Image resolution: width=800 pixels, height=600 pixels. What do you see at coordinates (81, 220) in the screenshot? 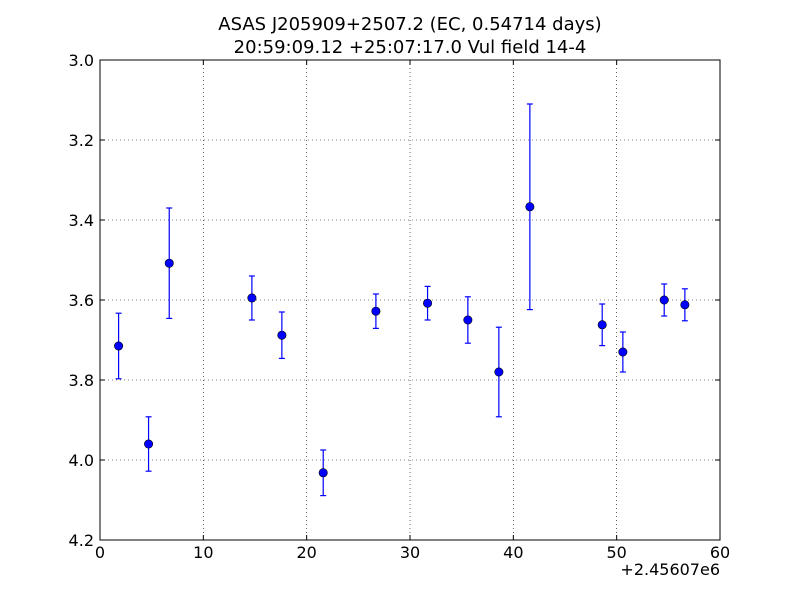
I see `y-tick-label: 3.4` at bounding box center [81, 220].